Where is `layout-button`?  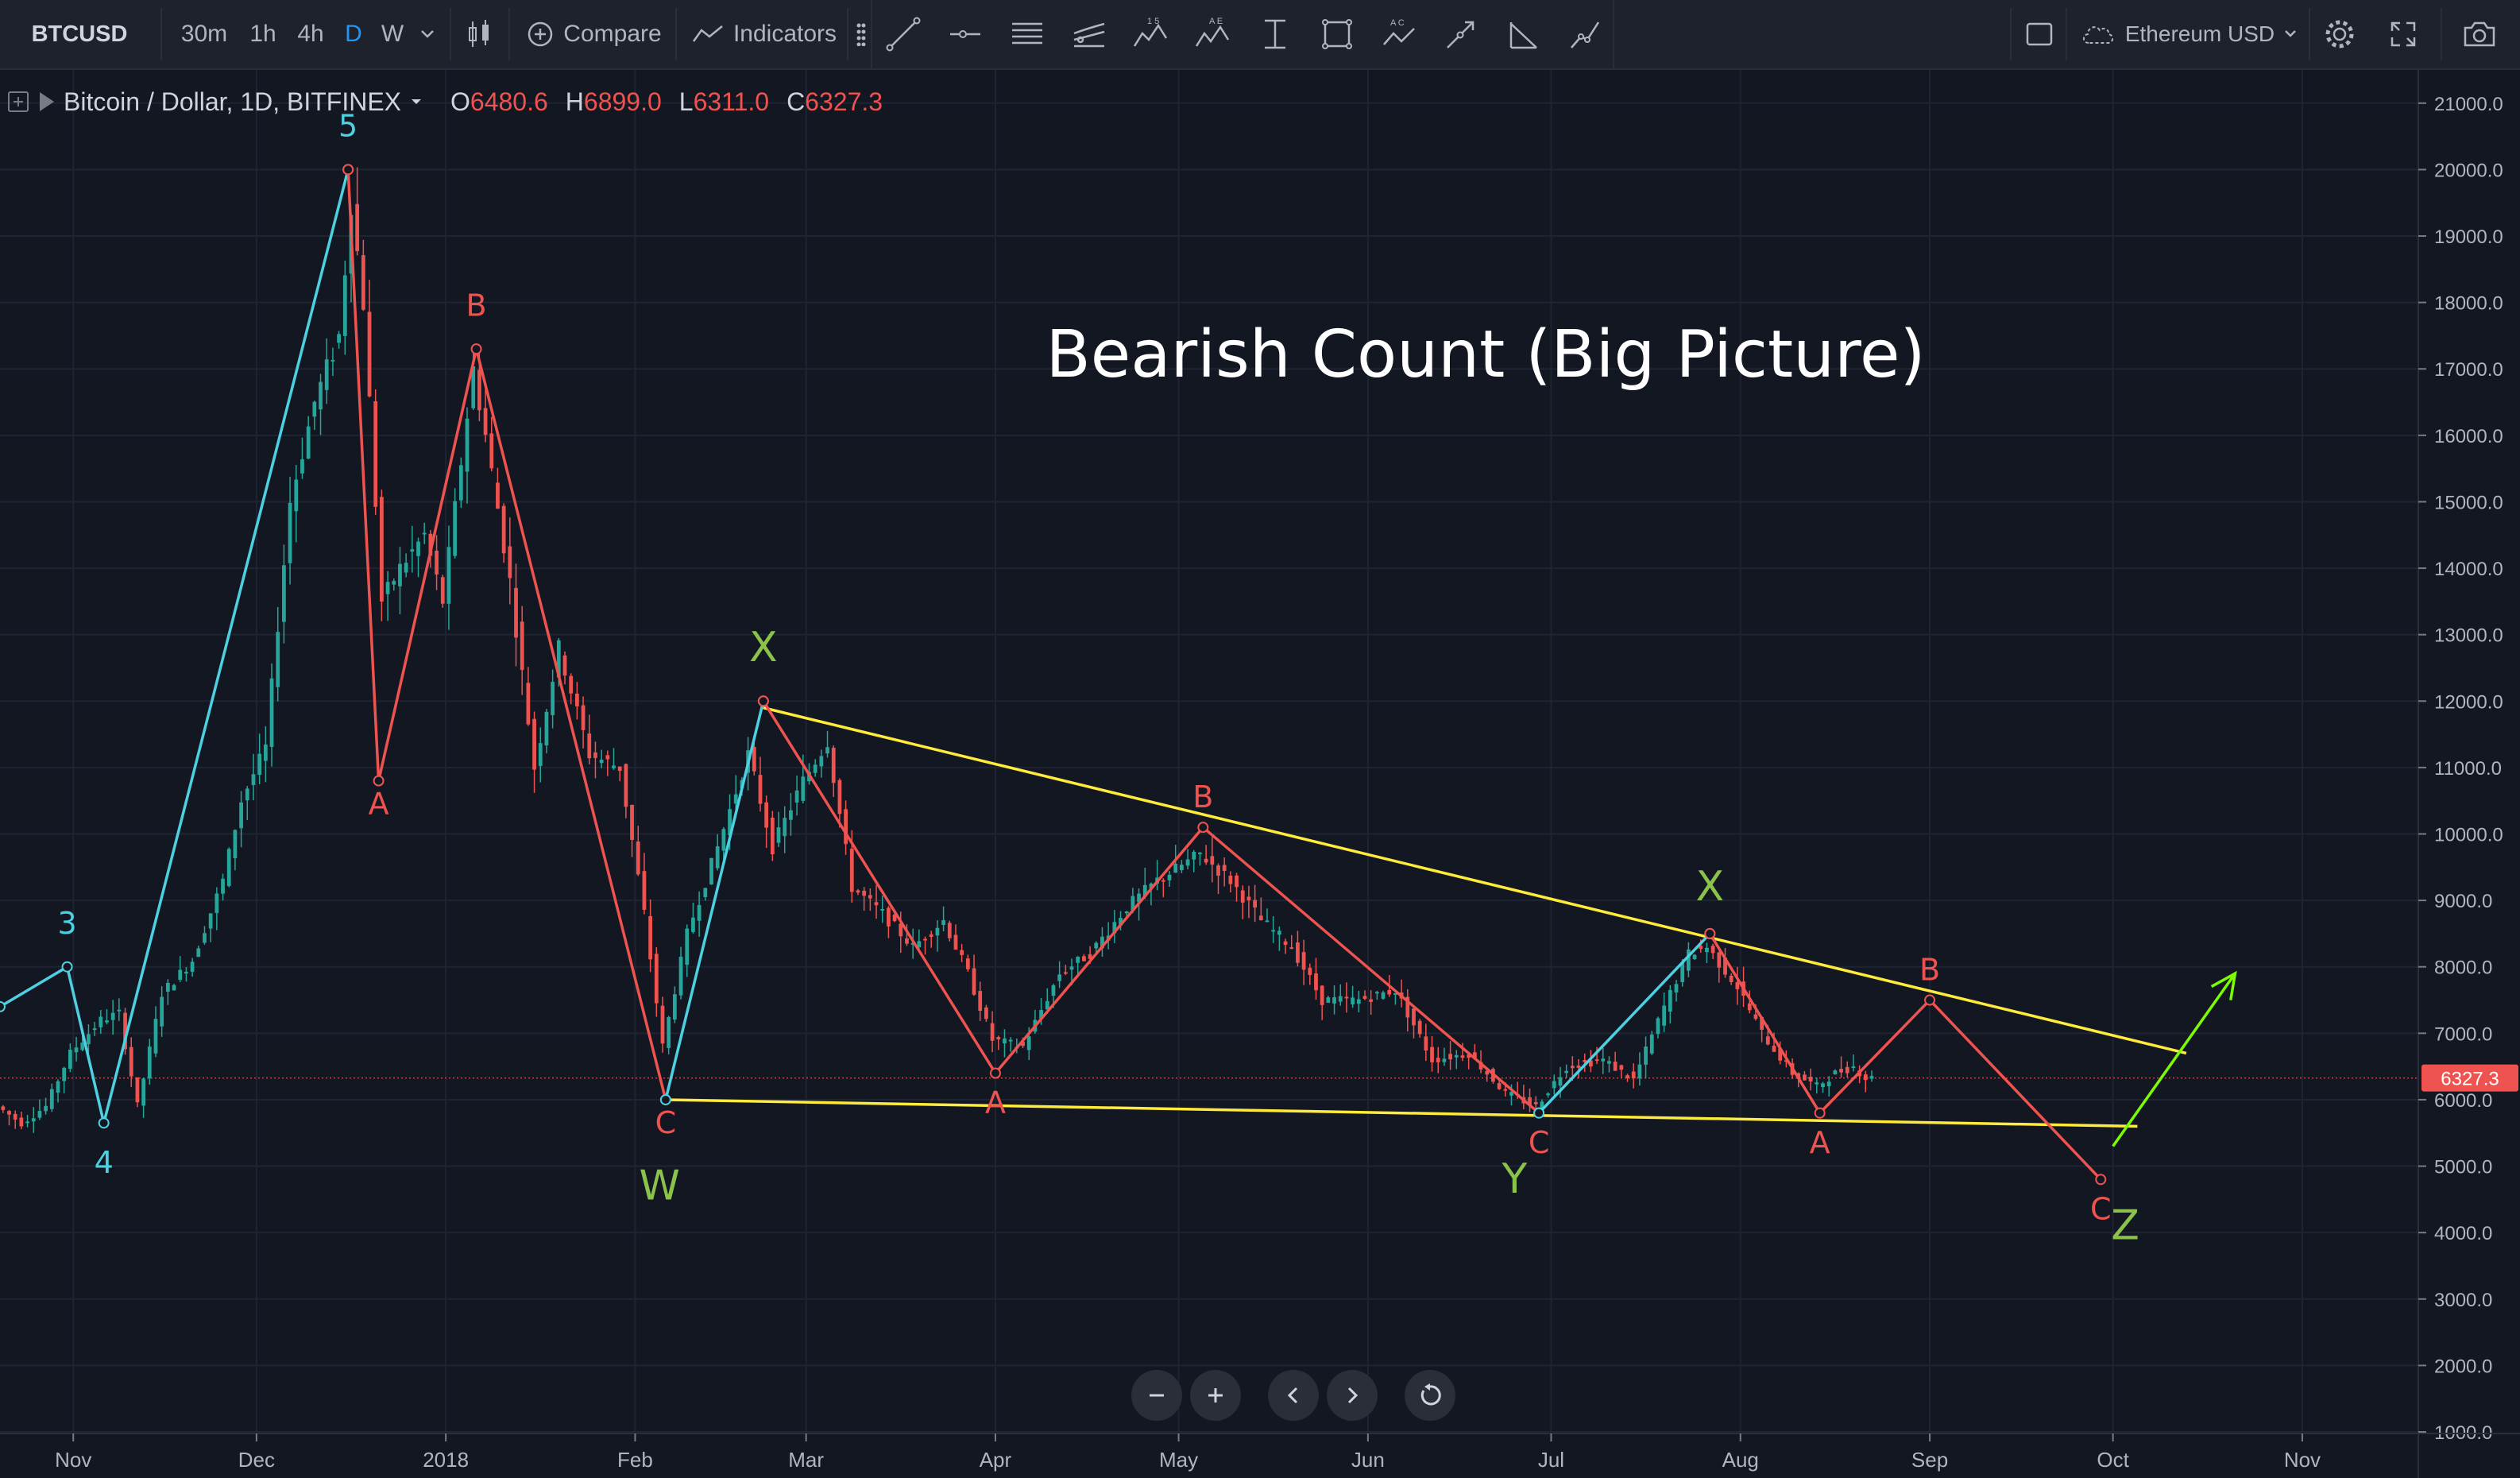 layout-button is located at coordinates (2039, 34).